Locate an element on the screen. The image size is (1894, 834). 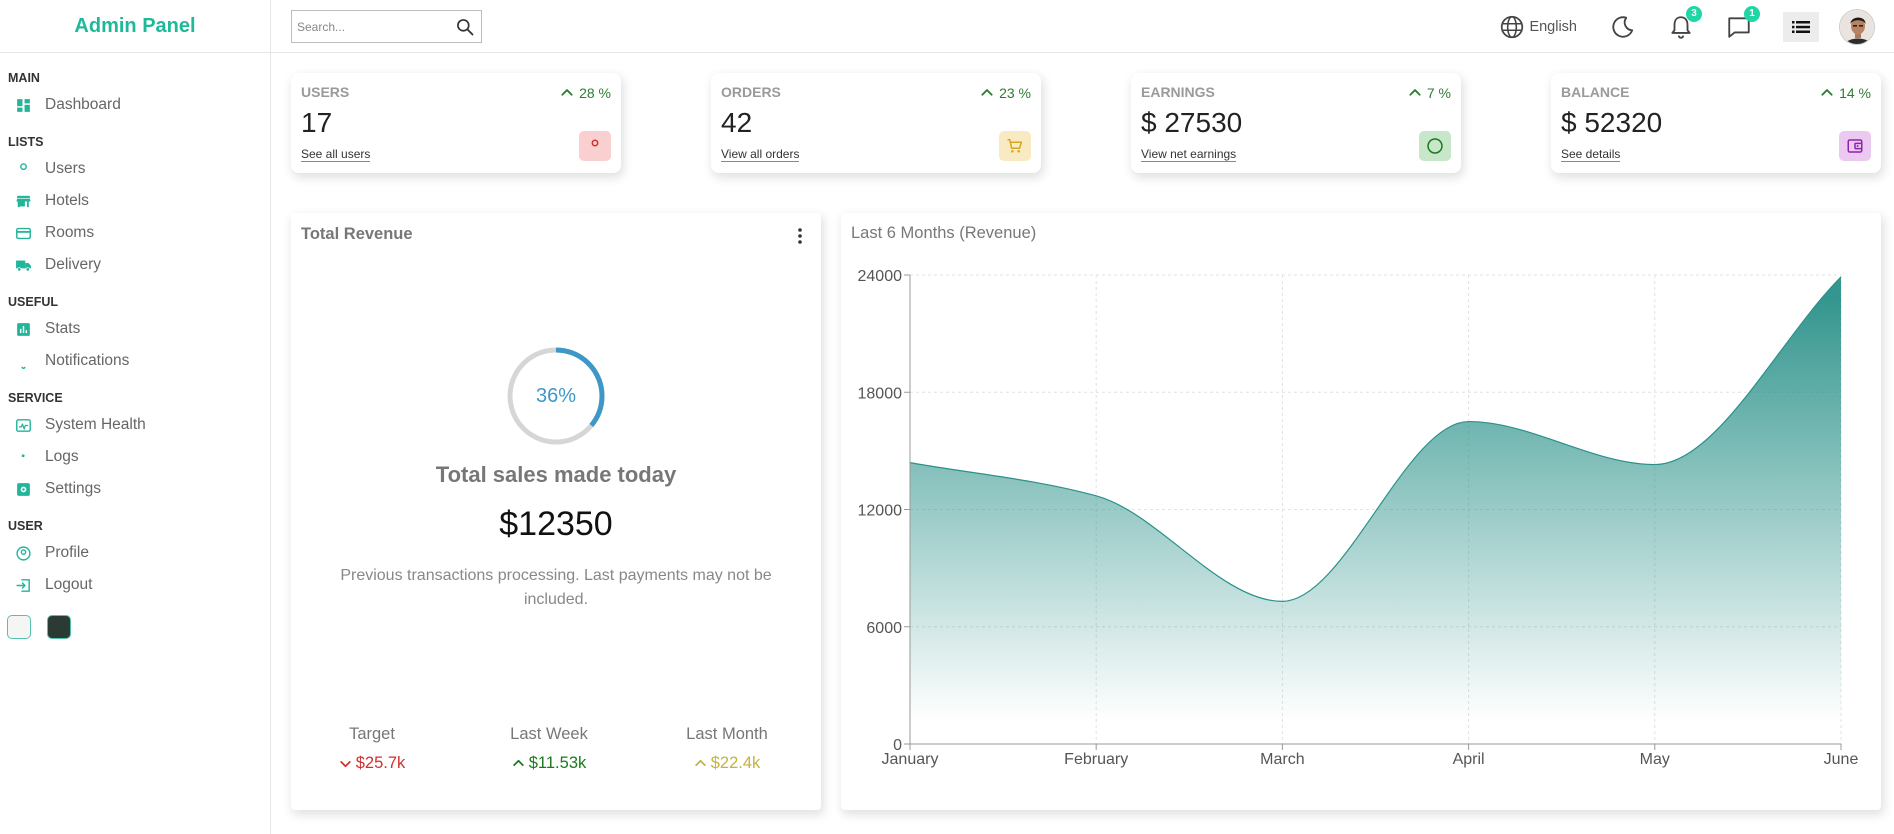
sidebar-item-users: Users is located at coordinates (135, 169).